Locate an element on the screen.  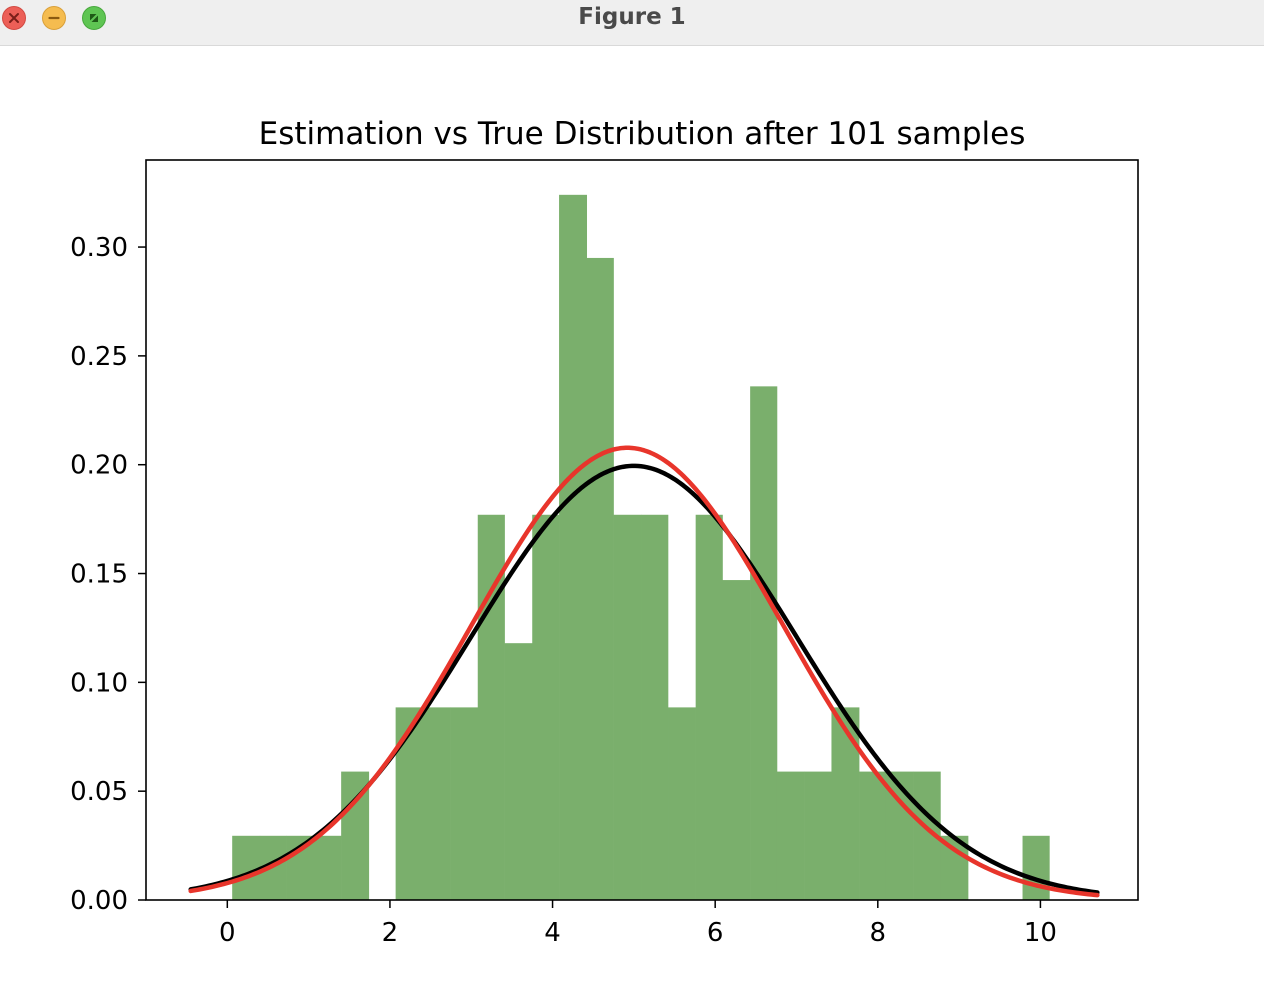
minimize-button is located at coordinates (54, 18).